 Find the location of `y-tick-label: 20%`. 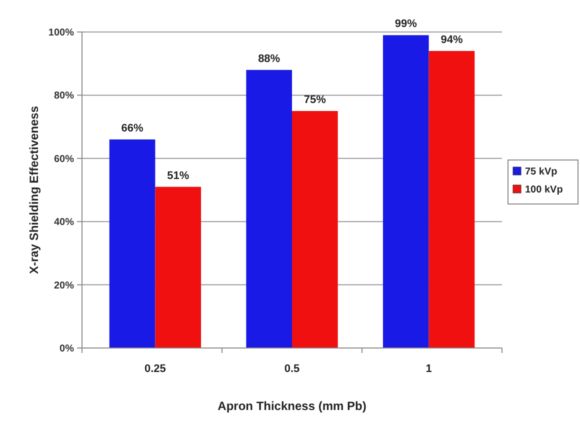

y-tick-label: 20% is located at coordinates (64, 286).